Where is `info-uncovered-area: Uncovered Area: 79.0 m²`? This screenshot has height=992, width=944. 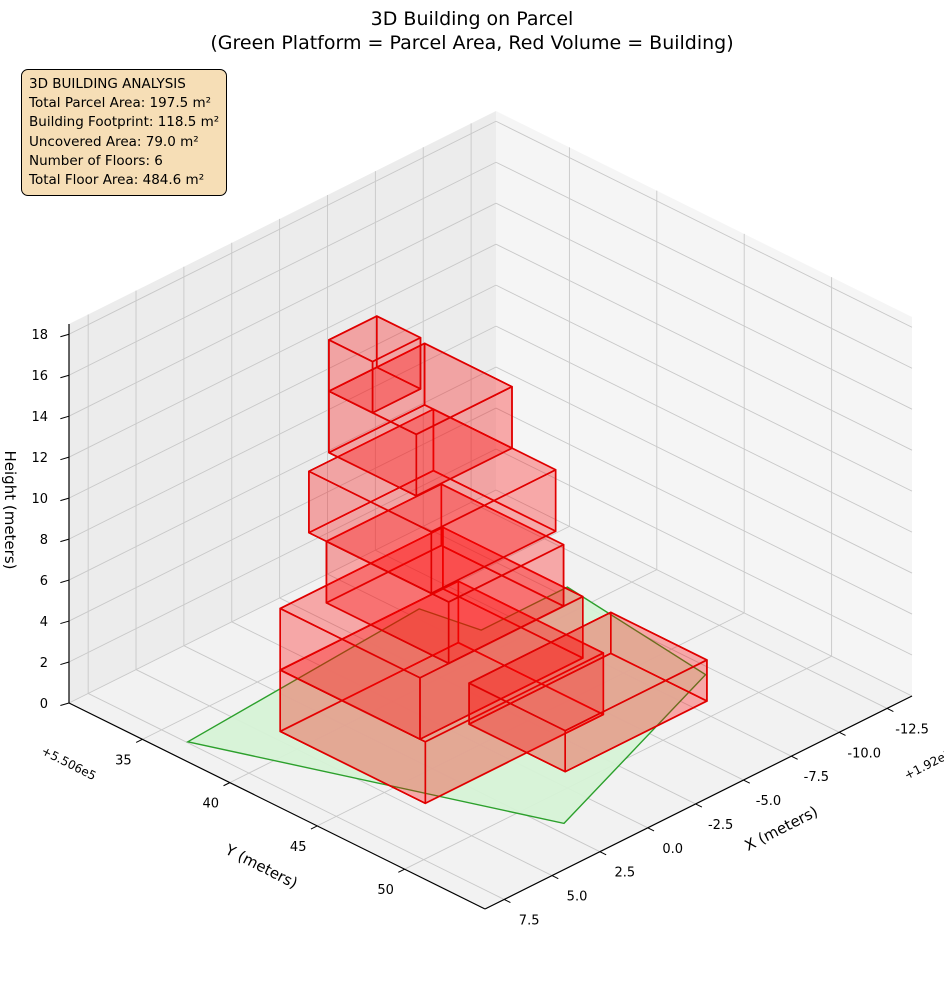
info-uncovered-area: Uncovered Area: 79.0 m² is located at coordinates (114, 141).